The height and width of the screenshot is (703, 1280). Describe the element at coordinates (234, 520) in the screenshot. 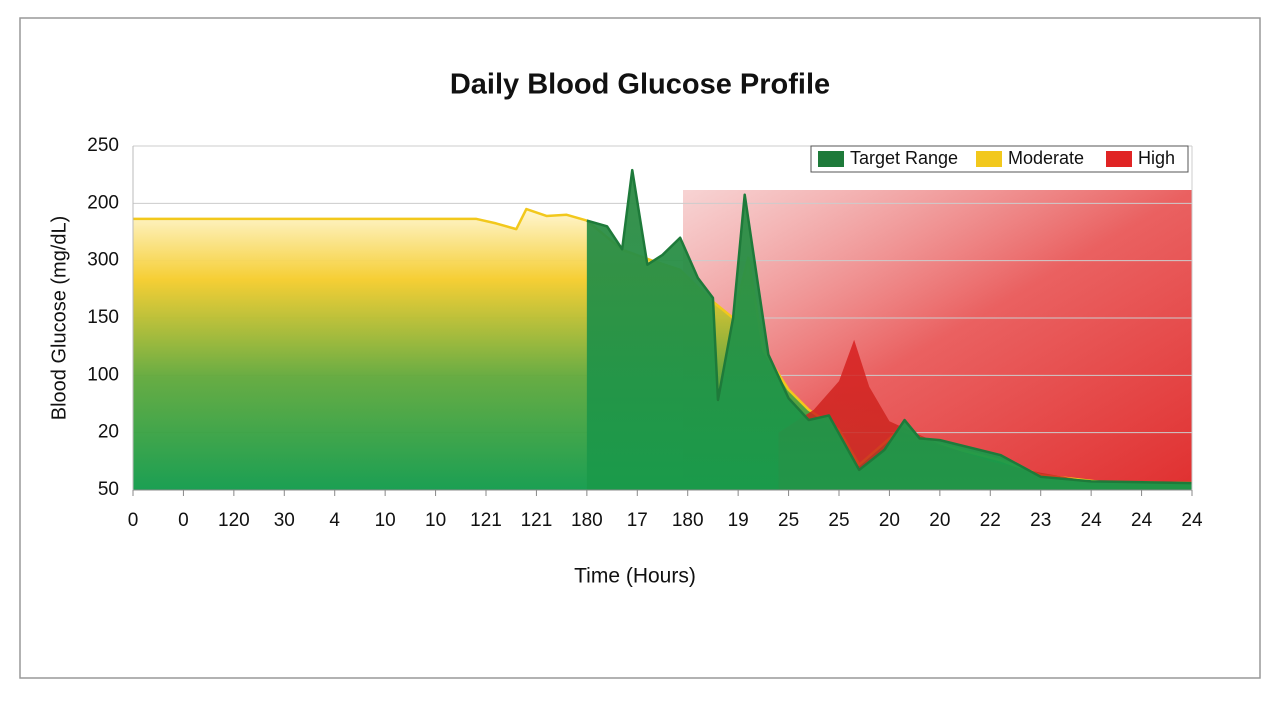

I see `x-tick-label: 120` at that location.